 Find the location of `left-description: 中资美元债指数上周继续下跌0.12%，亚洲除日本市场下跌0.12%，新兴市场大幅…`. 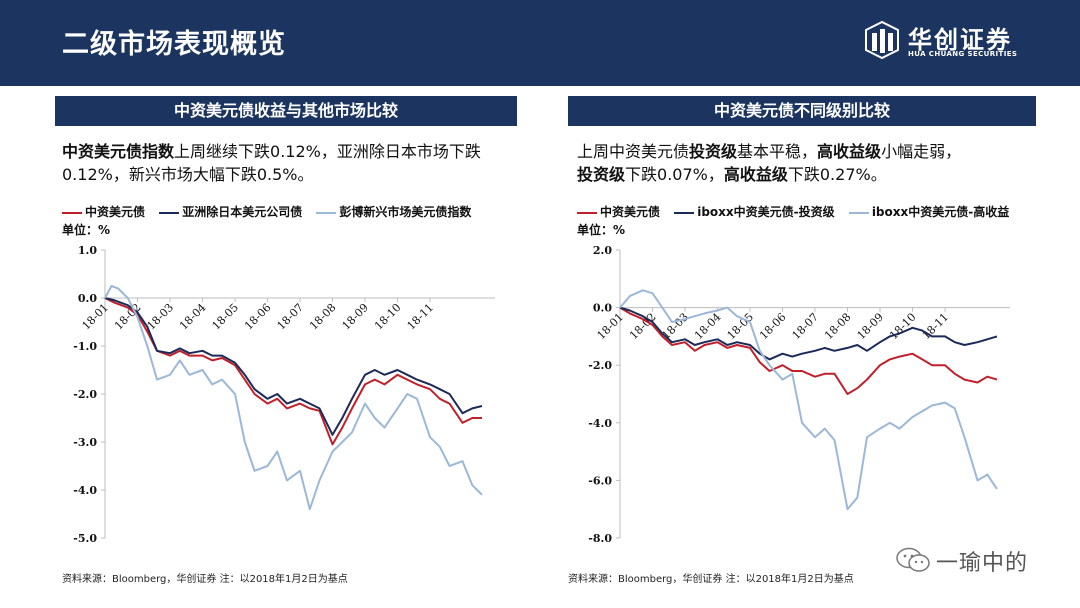

left-description: 中资美元债指数上周继续下跌0.12%，亚洲除日本市场下跌0.12%，新兴市场大幅… is located at coordinates (284, 163).